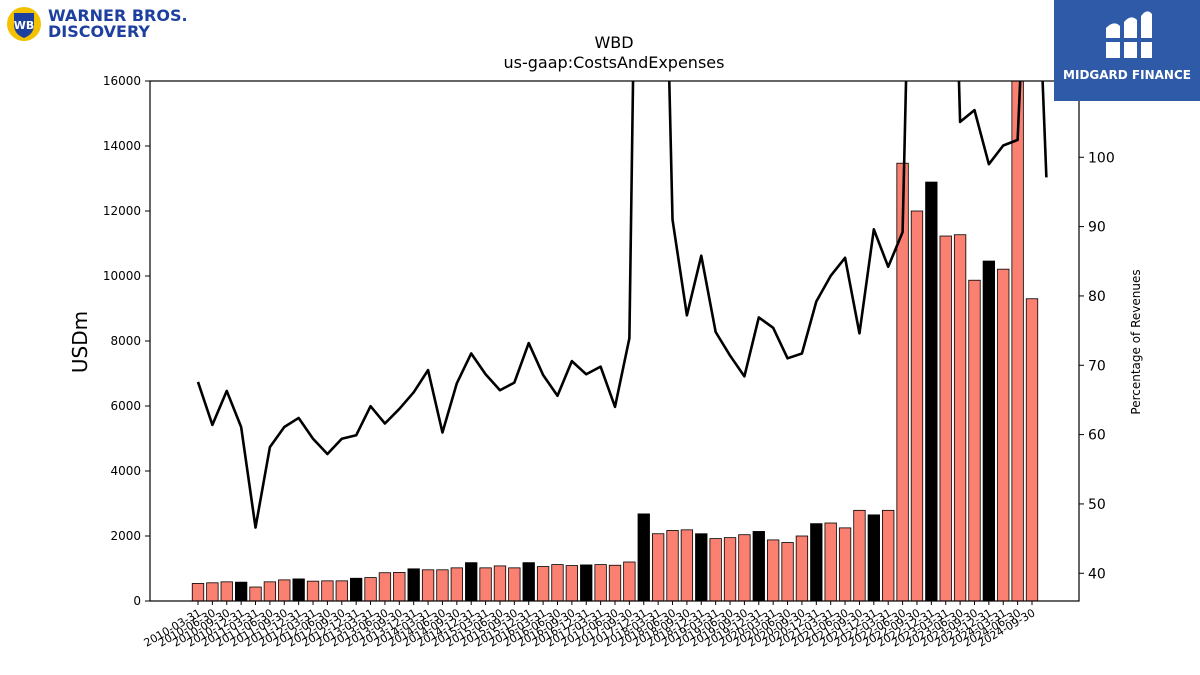 This screenshot has height=675, width=1200. I want to click on y-tick-label: 8000, so click(125, 341).